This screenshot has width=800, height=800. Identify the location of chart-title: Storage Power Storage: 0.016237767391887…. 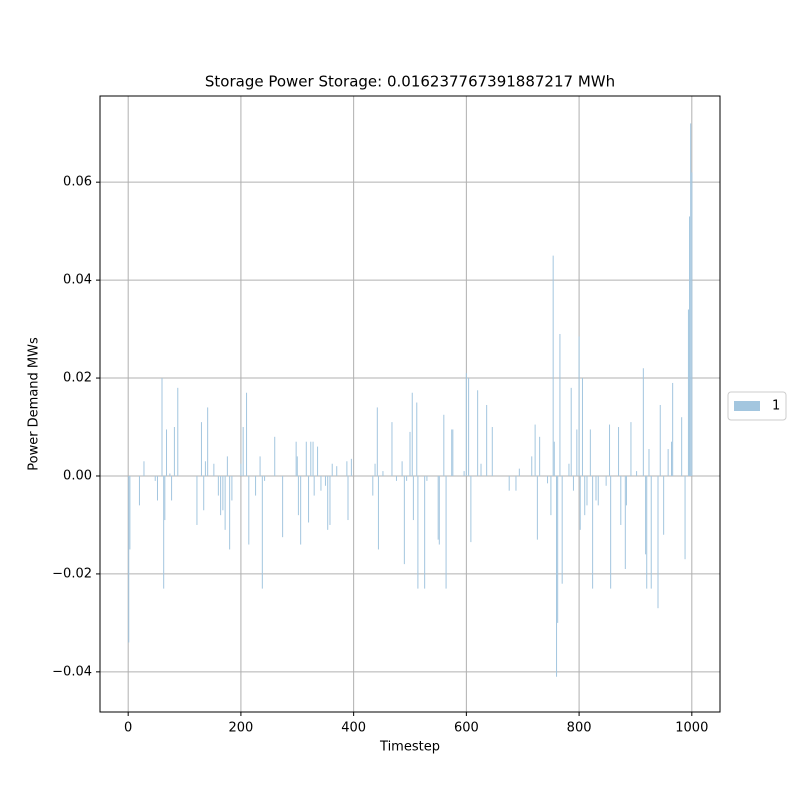
(410, 82).